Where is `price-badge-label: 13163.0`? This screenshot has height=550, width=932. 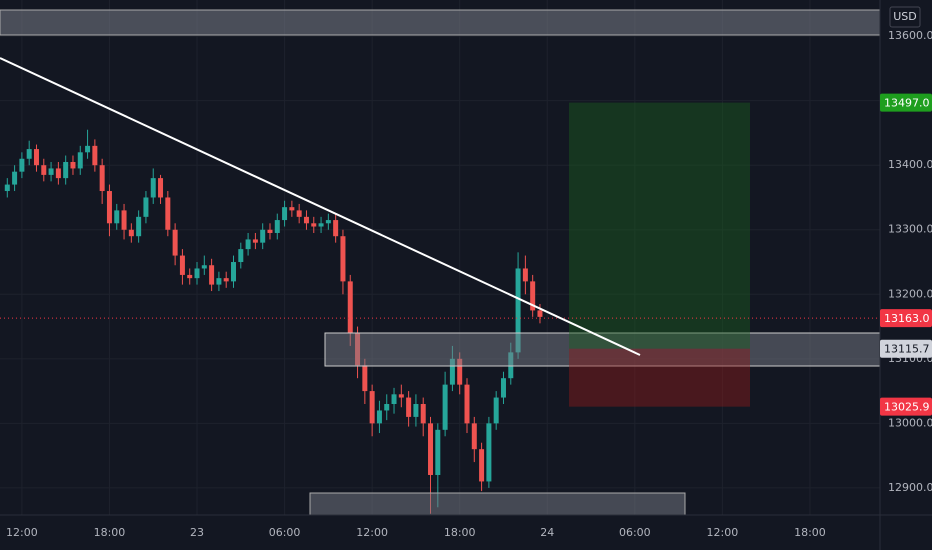 price-badge-label: 13163.0 is located at coordinates (907, 318).